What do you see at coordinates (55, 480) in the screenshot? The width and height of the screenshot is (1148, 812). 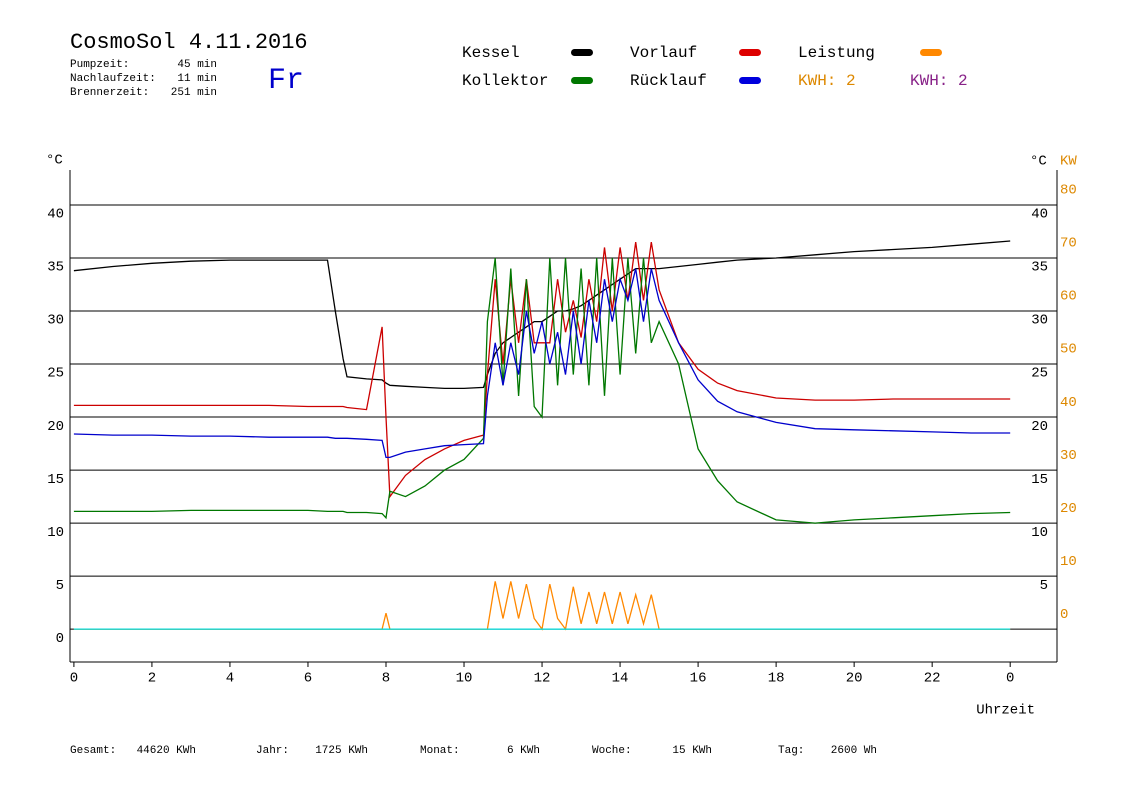 I see `y-tick-label: 15` at bounding box center [55, 480].